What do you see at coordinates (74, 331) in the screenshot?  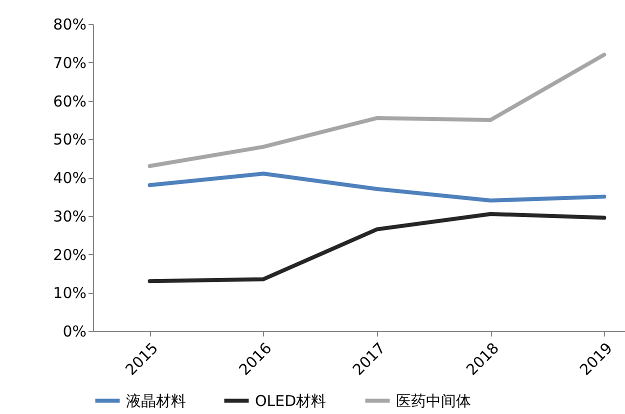 I see `y-tick-label: 0%` at bounding box center [74, 331].